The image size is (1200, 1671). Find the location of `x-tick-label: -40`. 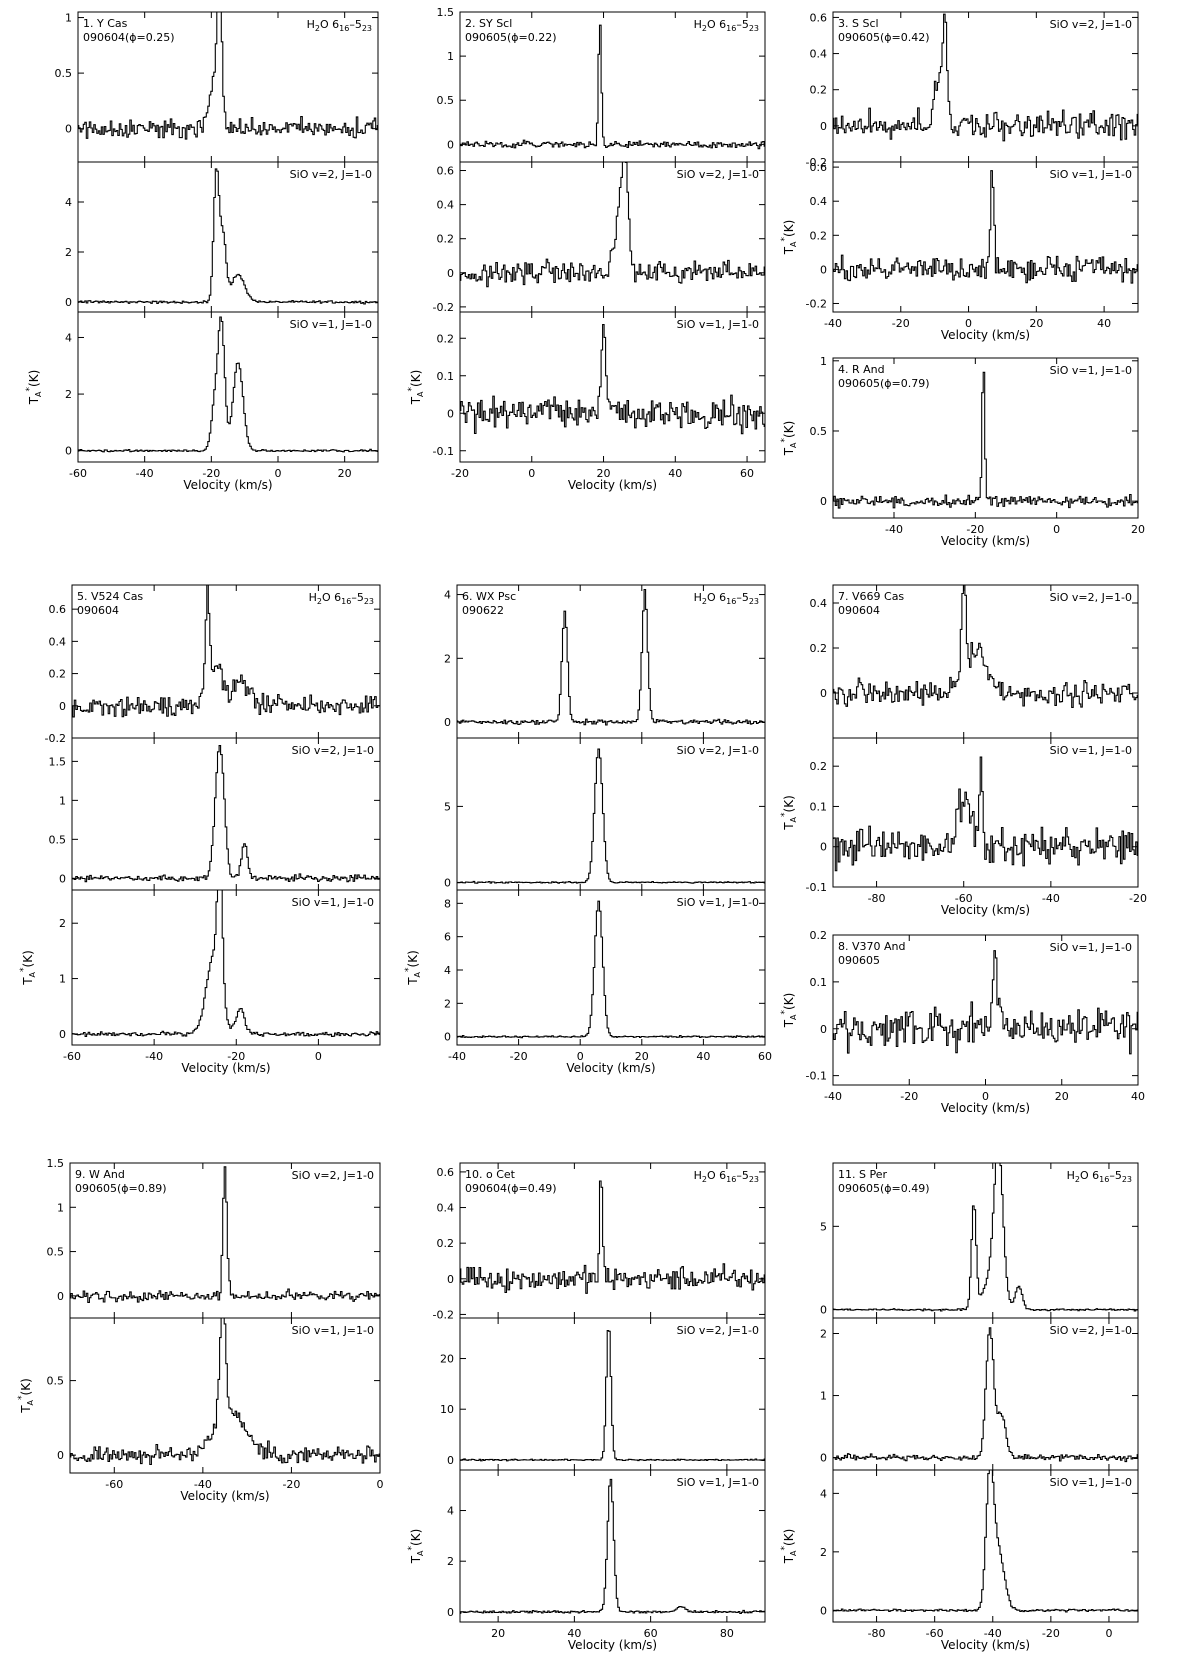

x-tick-label: -40 is located at coordinates (145, 473).